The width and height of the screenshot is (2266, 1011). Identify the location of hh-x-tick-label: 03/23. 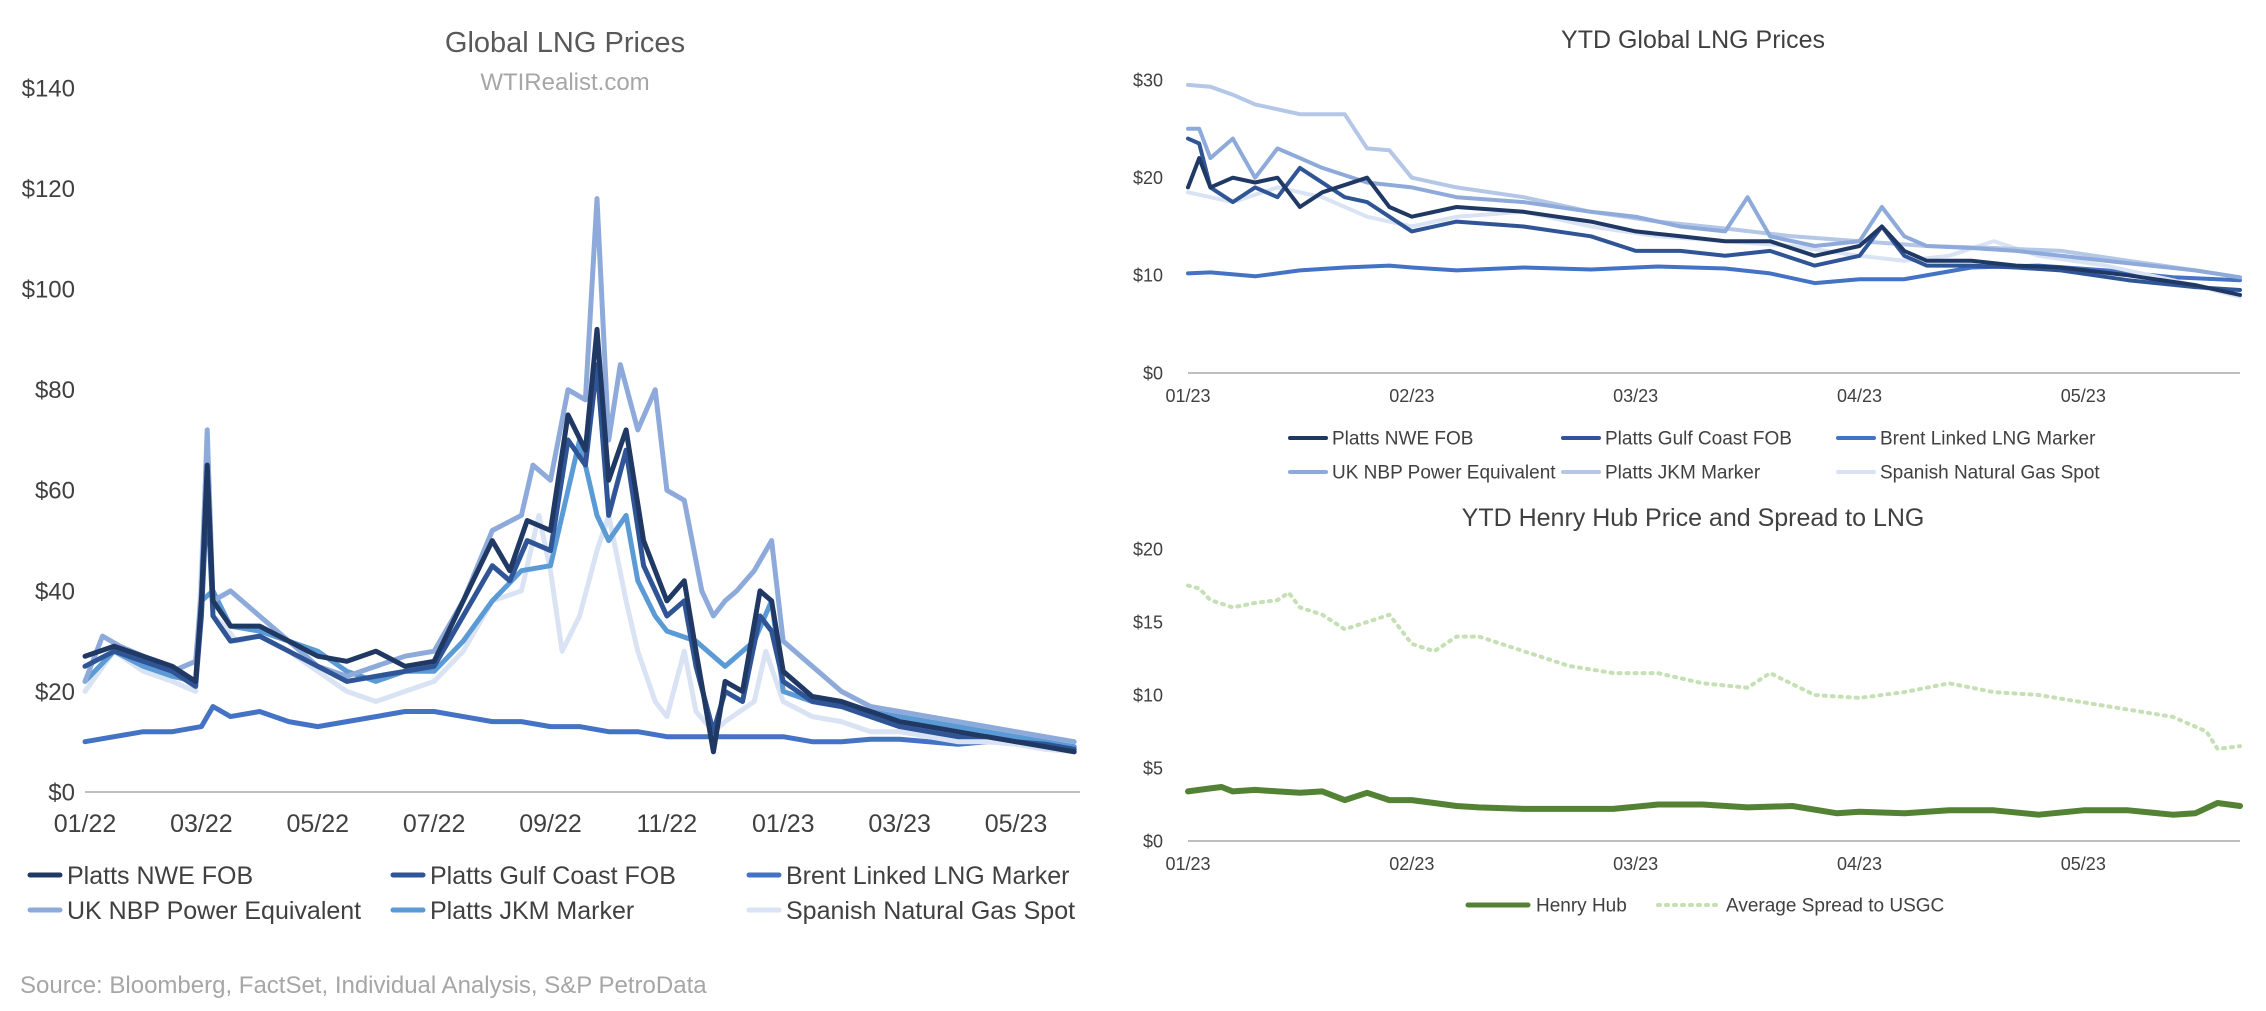
(1635, 864).